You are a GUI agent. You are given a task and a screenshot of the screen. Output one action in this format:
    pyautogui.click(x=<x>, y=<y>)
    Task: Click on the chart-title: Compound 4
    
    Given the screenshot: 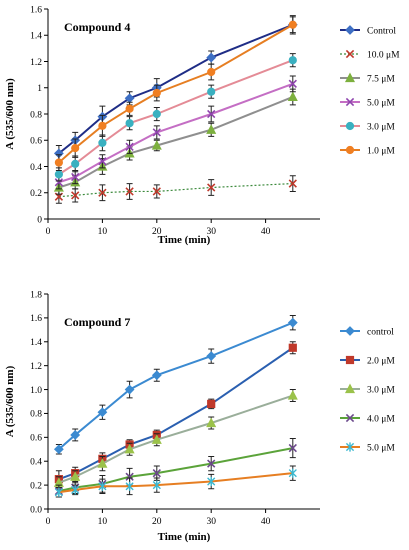 What is the action you would take?
    pyautogui.click(x=97, y=27)
    